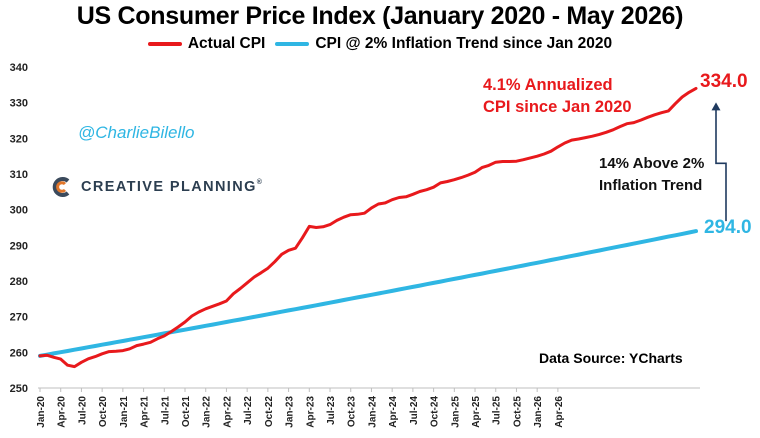  Describe the element at coordinates (165, 410) in the screenshot. I see `x-tick-label-Jul-21: Jul-21` at that location.